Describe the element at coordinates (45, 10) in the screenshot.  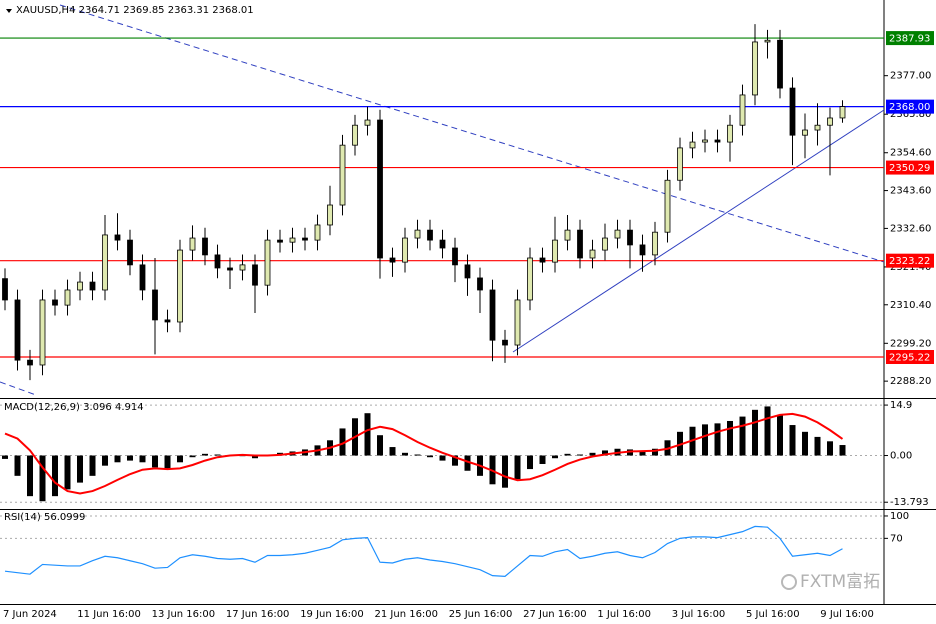
I see `indicator-title: XAUUSD,H4` at that location.